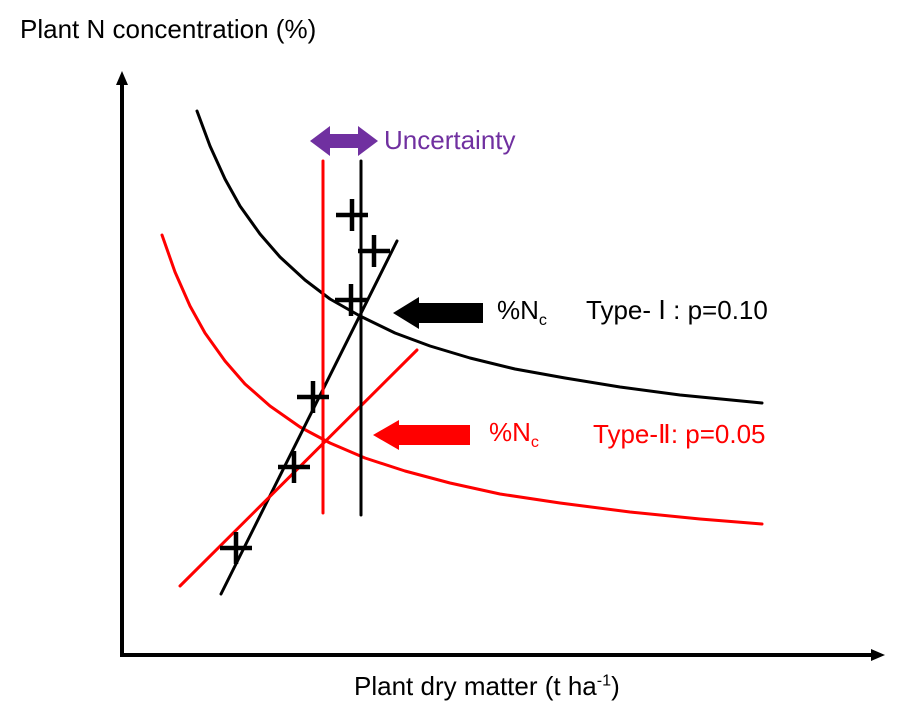  I want to click on x-axis-title-close: ), so click(615, 686).